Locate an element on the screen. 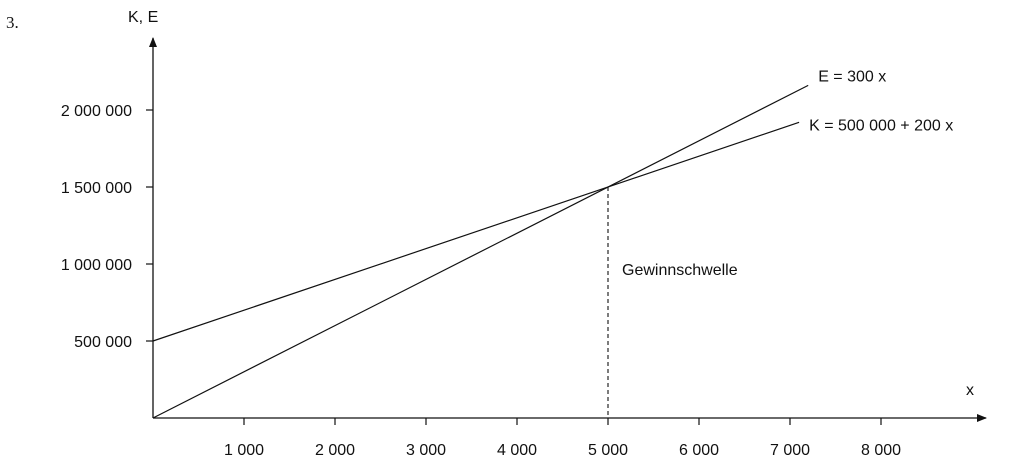 The image size is (1010, 462). y-axis-ticks: 500 000 1 000 000 1 500 000 2 000 000 is located at coordinates (107, 227).